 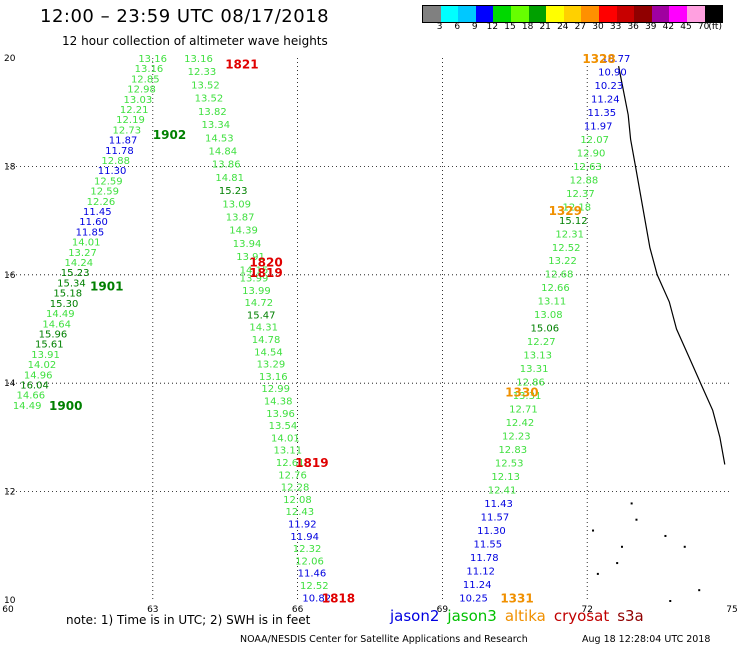 What do you see at coordinates (312, 574) in the screenshot?
I see `wave-height-value: 11.46` at bounding box center [312, 574].